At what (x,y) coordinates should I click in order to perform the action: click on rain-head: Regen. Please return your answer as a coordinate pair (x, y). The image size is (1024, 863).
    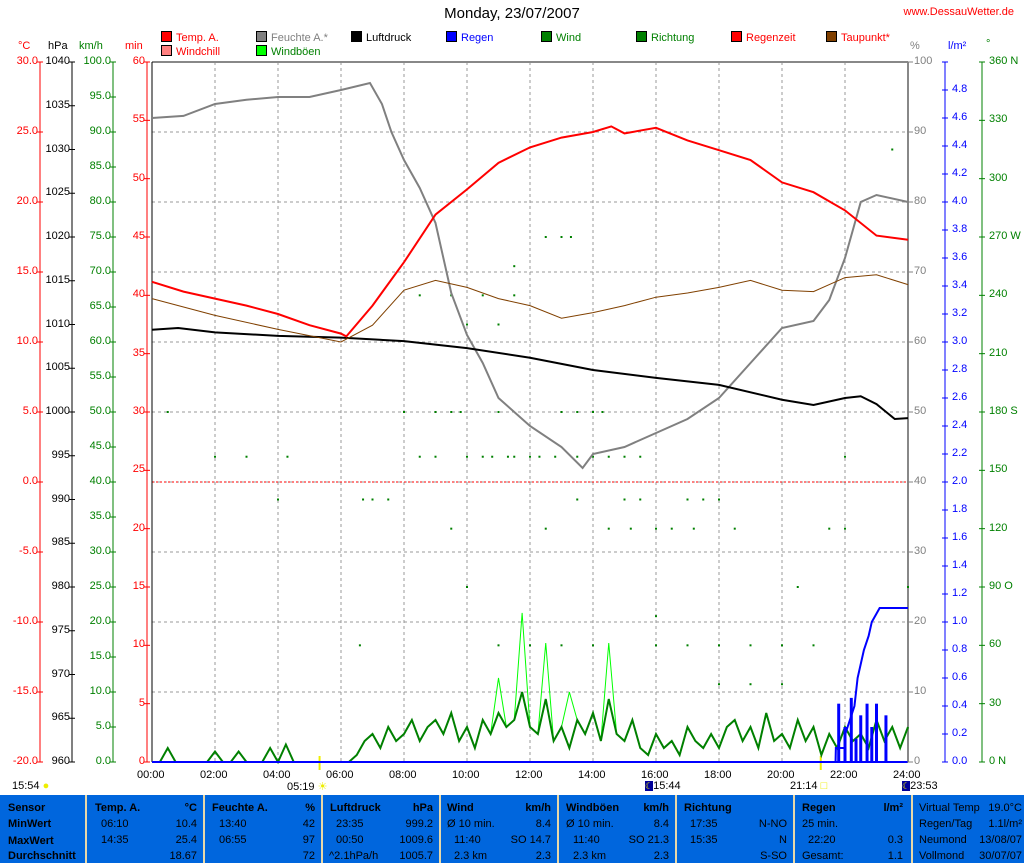
    Looking at the image, I should click on (819, 808).